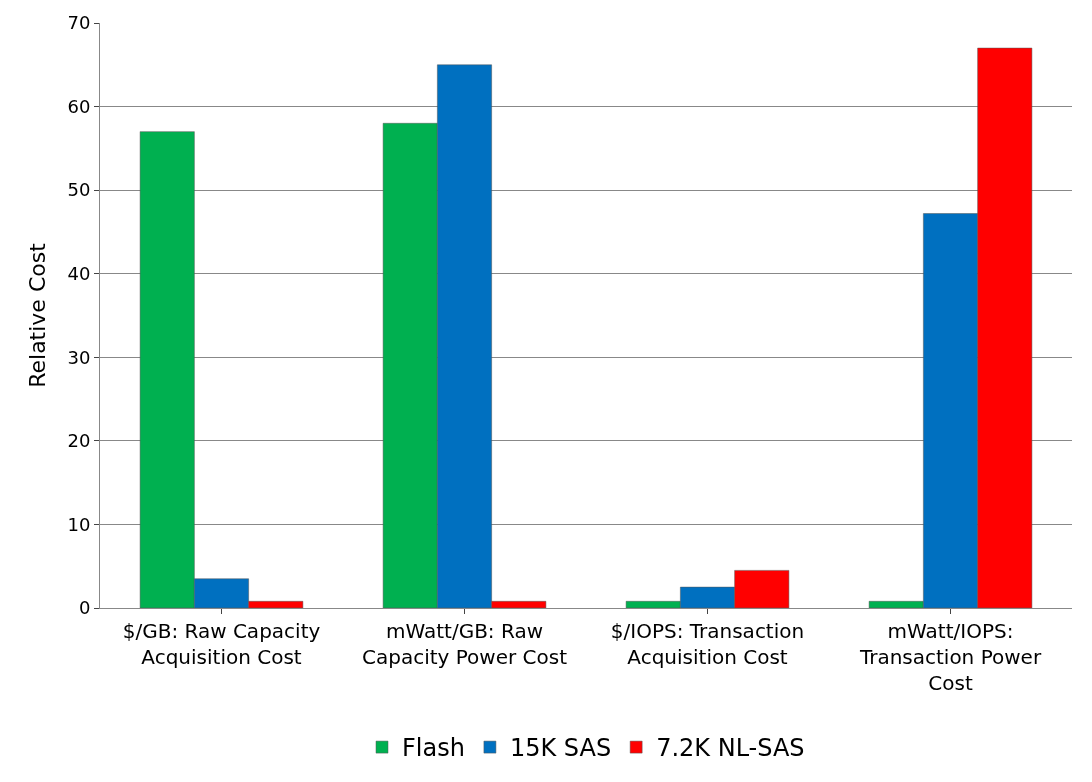 Image resolution: width=1092 pixels, height=782 pixels. What do you see at coordinates (464, 644) in the screenshot?
I see `x-tick-label: mWatt/GB: Raw Capacity Power Cost` at bounding box center [464, 644].